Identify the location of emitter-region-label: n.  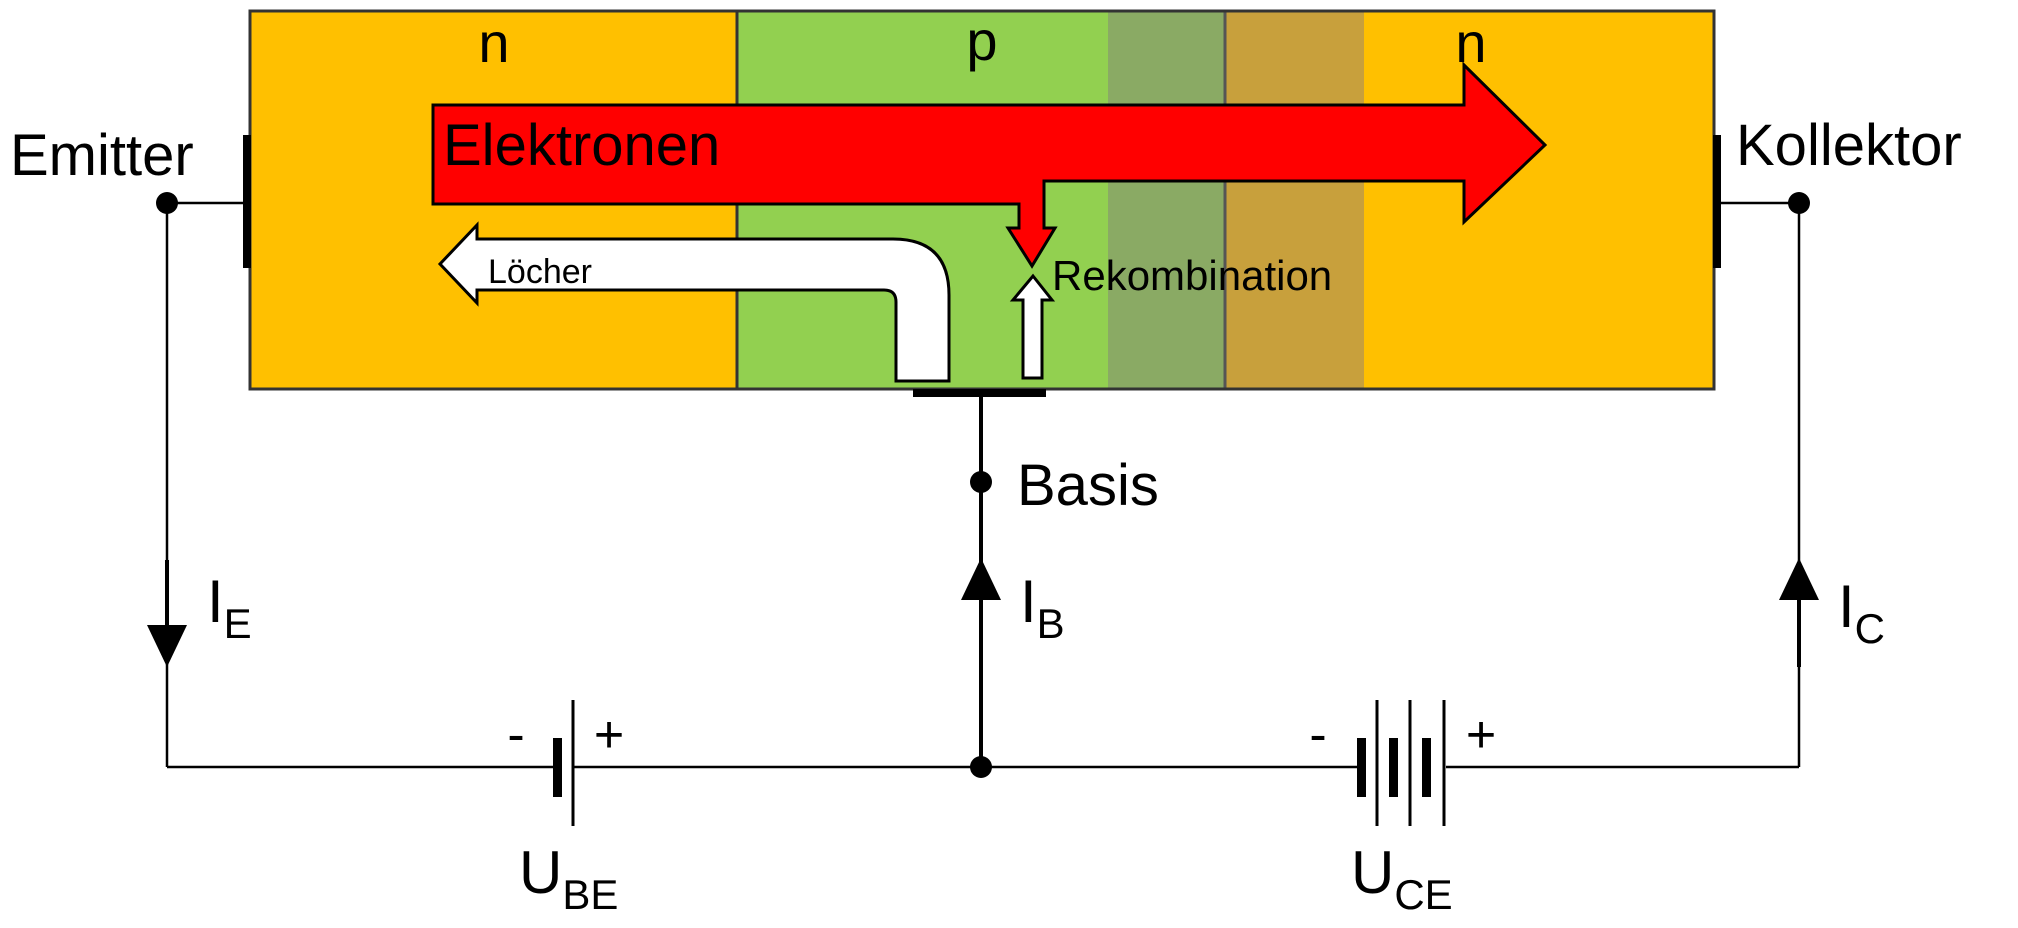
(493, 42).